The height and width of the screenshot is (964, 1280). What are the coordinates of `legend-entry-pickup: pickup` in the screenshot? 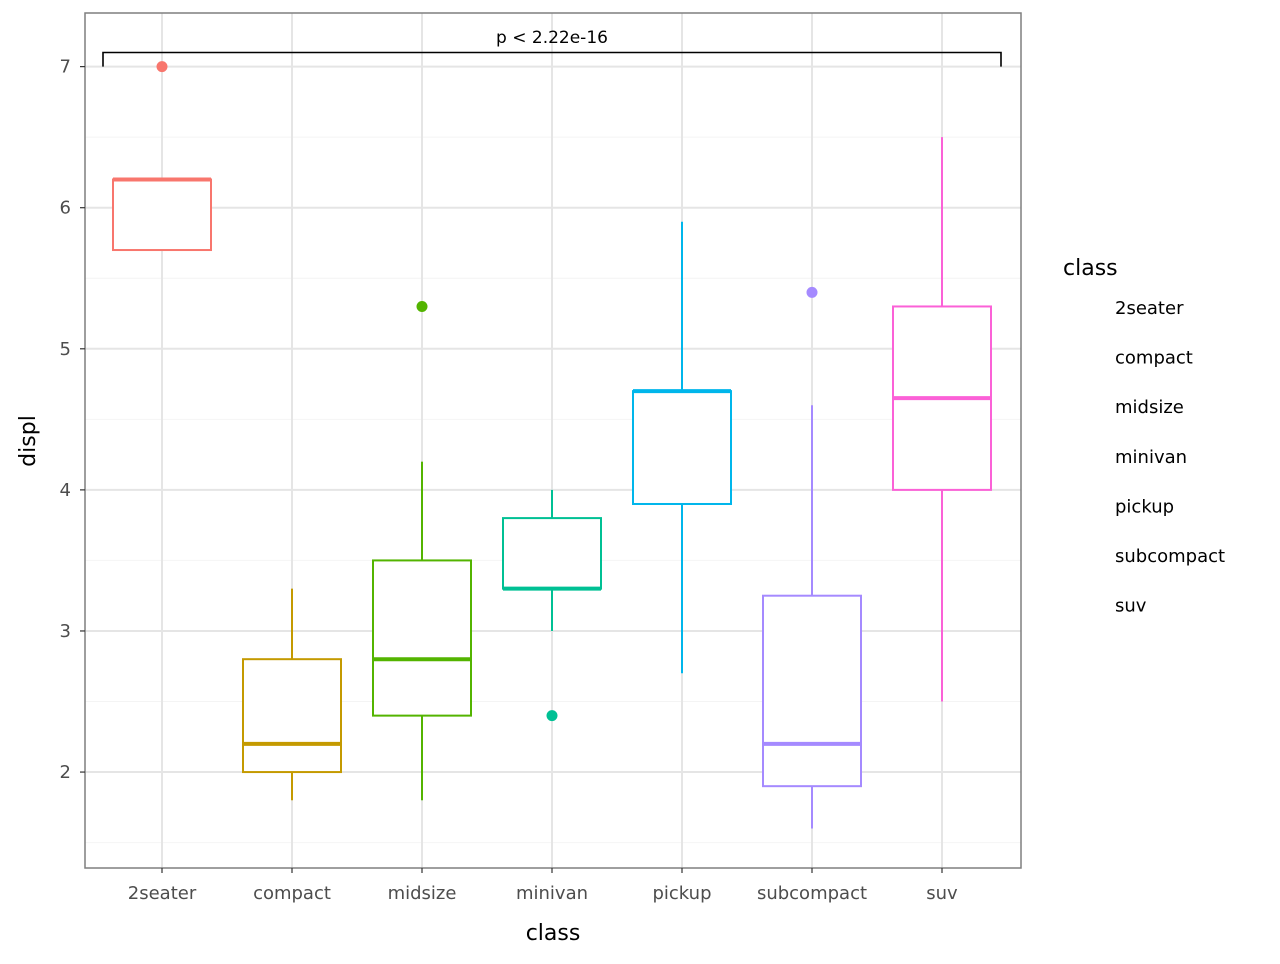 It's located at (1144, 506).